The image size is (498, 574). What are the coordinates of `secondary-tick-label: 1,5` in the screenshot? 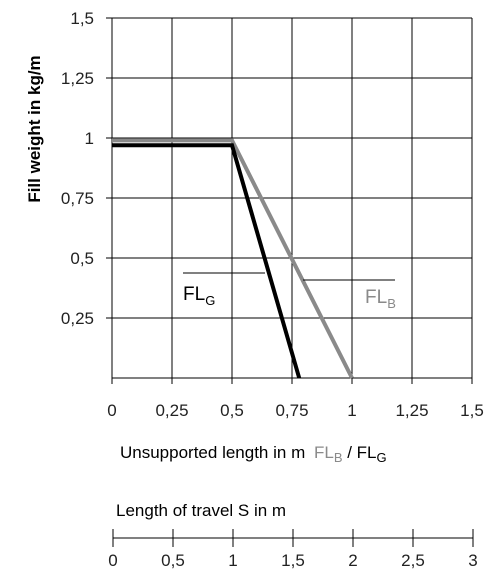 It's located at (293, 560).